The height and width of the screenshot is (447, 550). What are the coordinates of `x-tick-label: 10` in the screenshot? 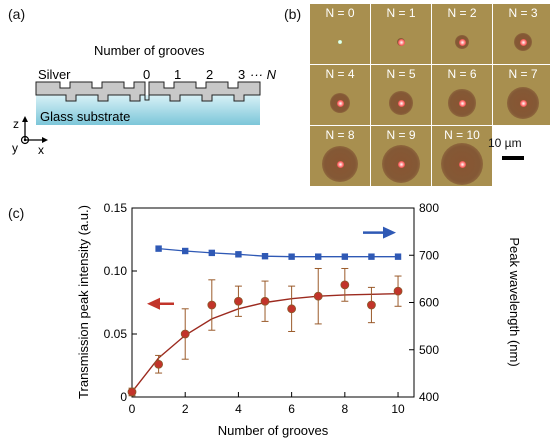 It's located at (398, 409).